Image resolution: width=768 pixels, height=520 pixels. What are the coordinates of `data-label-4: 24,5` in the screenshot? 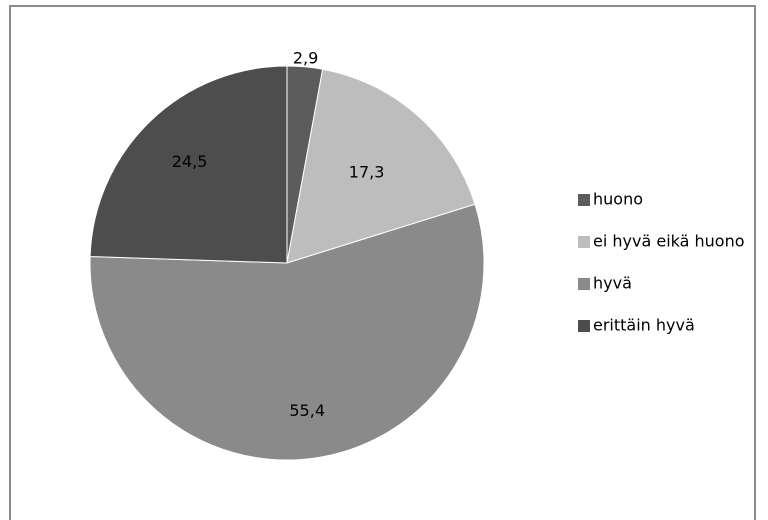 It's located at (190, 161).